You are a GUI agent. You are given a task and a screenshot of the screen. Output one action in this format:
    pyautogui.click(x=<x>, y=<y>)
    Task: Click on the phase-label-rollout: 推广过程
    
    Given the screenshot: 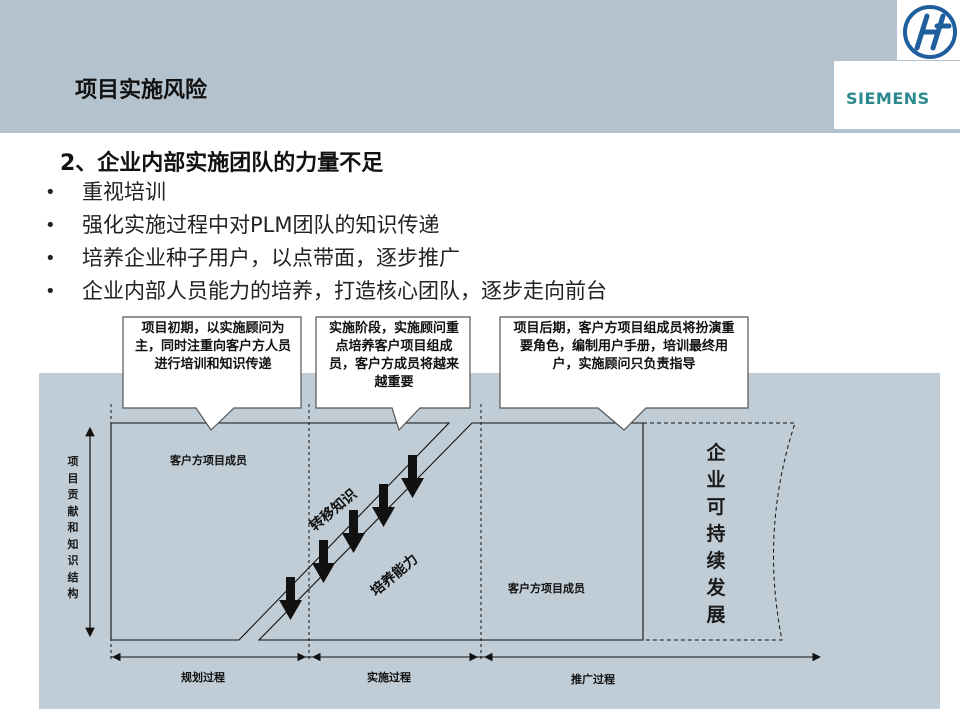 What is the action you would take?
    pyautogui.click(x=593, y=679)
    